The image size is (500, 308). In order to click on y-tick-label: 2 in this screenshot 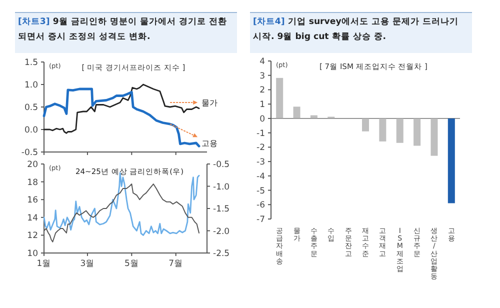, I will do `click(262, 91)`.